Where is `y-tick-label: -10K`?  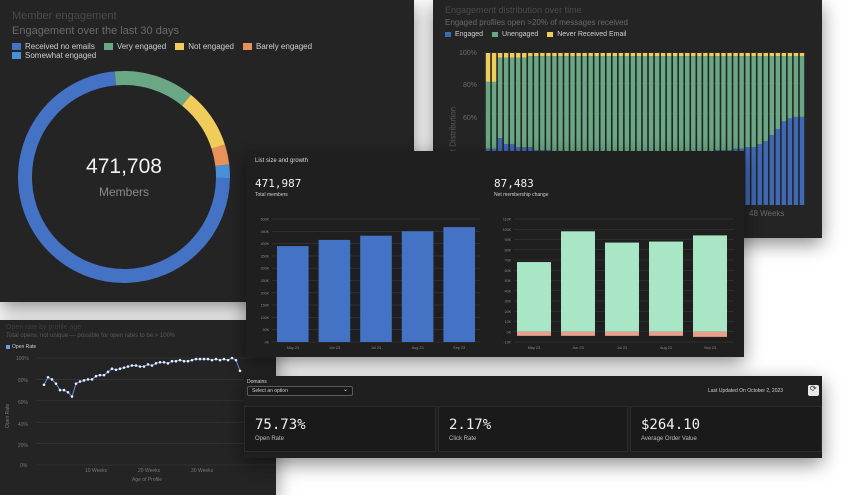 y-tick-label: -10K is located at coordinates (507, 343).